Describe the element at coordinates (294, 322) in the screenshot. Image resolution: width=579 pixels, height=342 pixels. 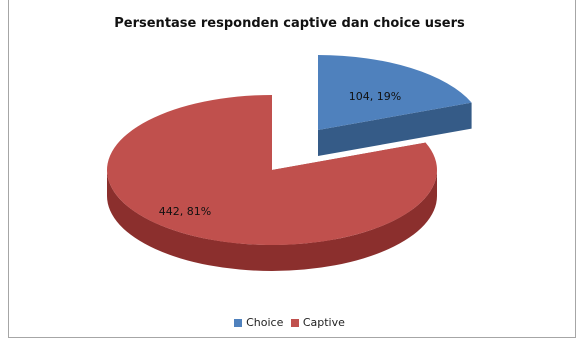
I see `legend-swatch-captive` at that location.